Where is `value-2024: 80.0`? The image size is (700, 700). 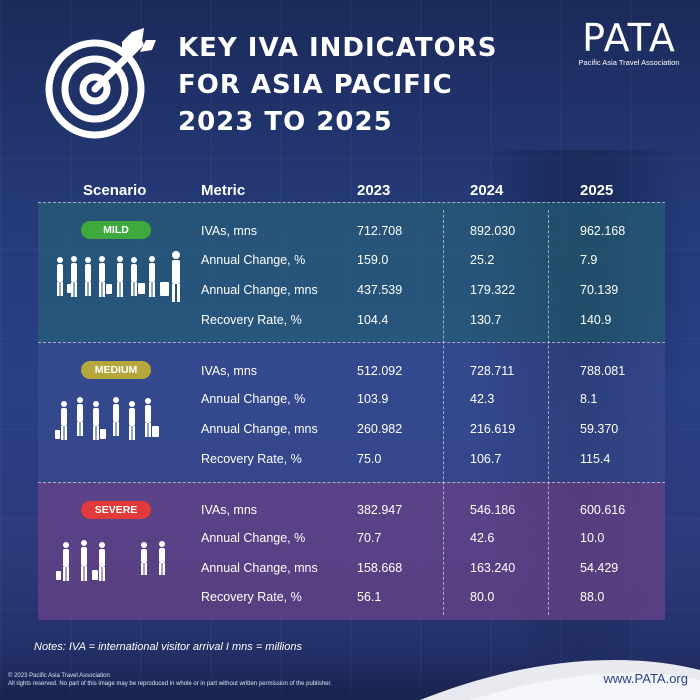 value-2024: 80.0 is located at coordinates (482, 597).